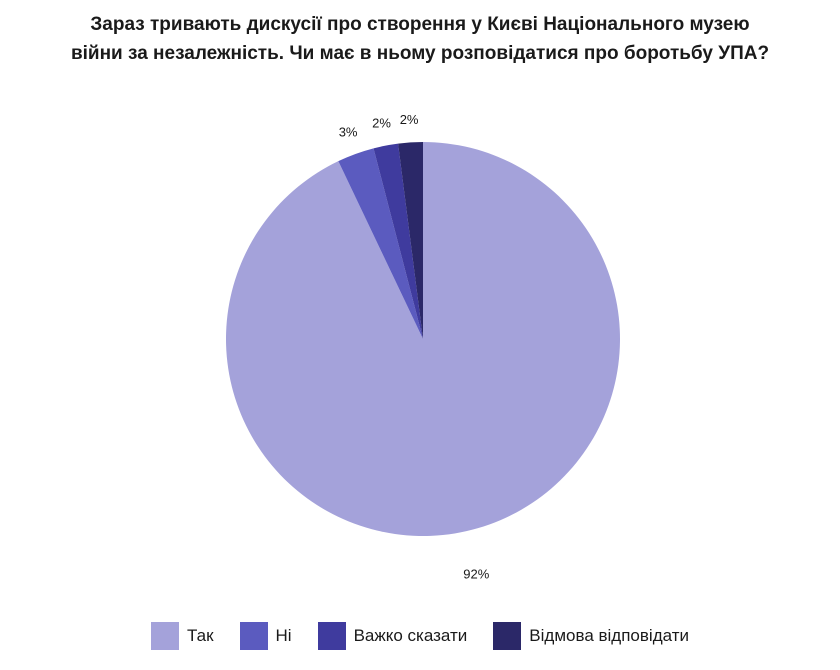 The height and width of the screenshot is (670, 840). Describe the element at coordinates (476, 573) in the screenshot. I see `slice-label-1: 92%` at that location.